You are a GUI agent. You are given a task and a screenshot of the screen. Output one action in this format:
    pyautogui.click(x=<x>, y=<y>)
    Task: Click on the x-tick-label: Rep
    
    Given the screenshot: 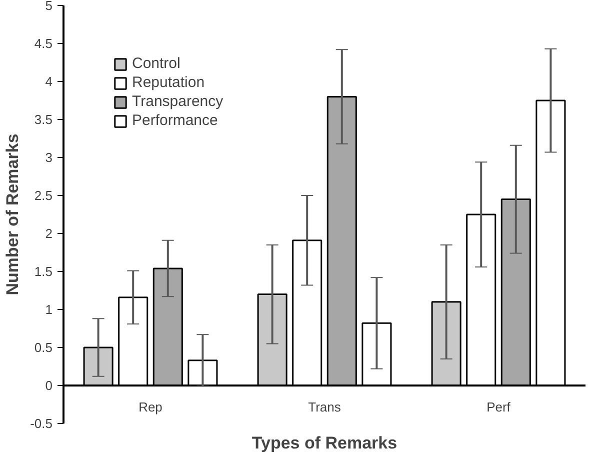 What is the action you would take?
    pyautogui.click(x=150, y=407)
    